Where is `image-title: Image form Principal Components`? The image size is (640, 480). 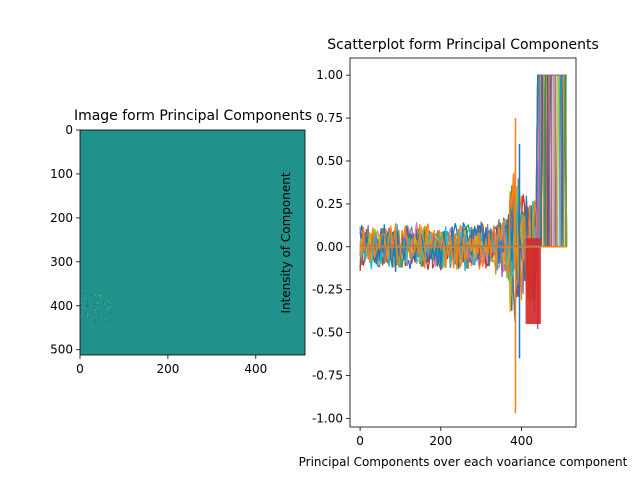 image-title: Image form Principal Components is located at coordinates (193, 116).